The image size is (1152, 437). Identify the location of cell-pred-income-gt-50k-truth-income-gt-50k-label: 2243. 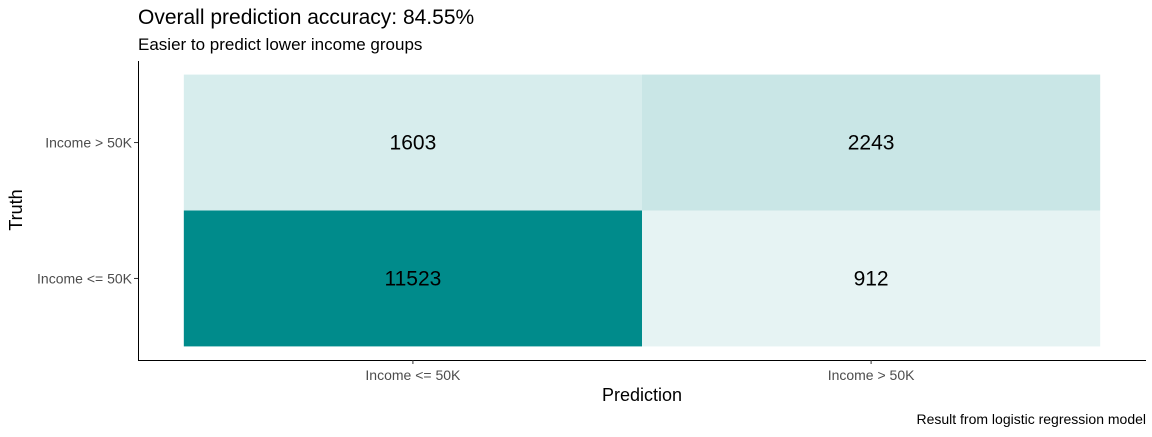
(871, 143).